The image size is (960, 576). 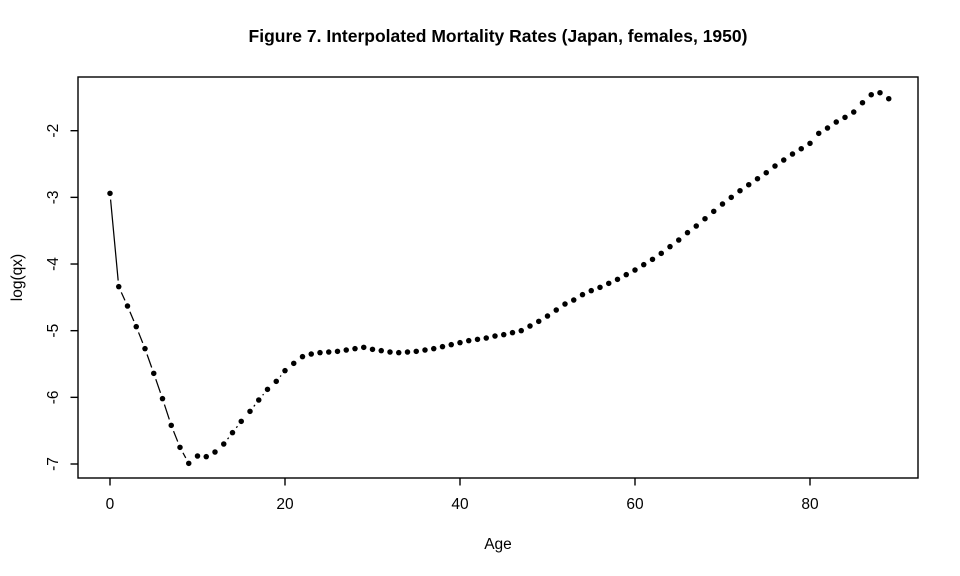 What do you see at coordinates (53, 264) in the screenshot?
I see `y-tick-label: -4` at bounding box center [53, 264].